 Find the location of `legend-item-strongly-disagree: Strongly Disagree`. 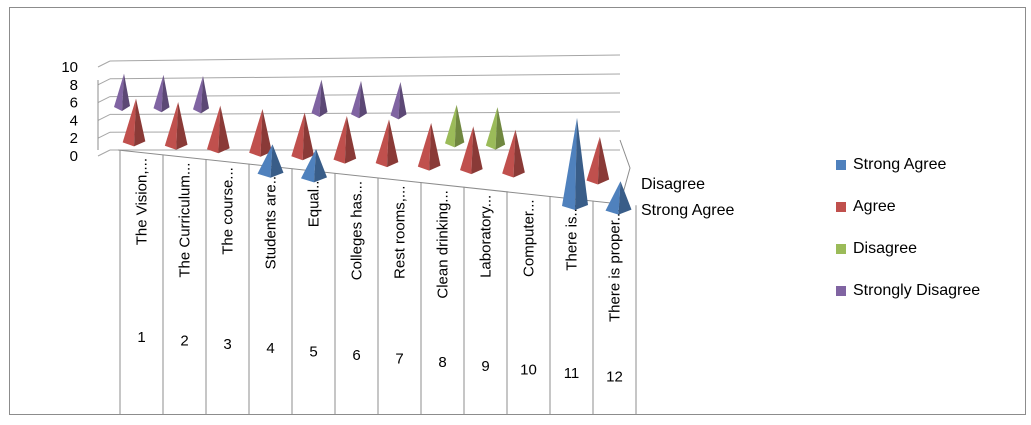

legend-item-strongly-disagree: Strongly Disagree is located at coordinates (933, 303).